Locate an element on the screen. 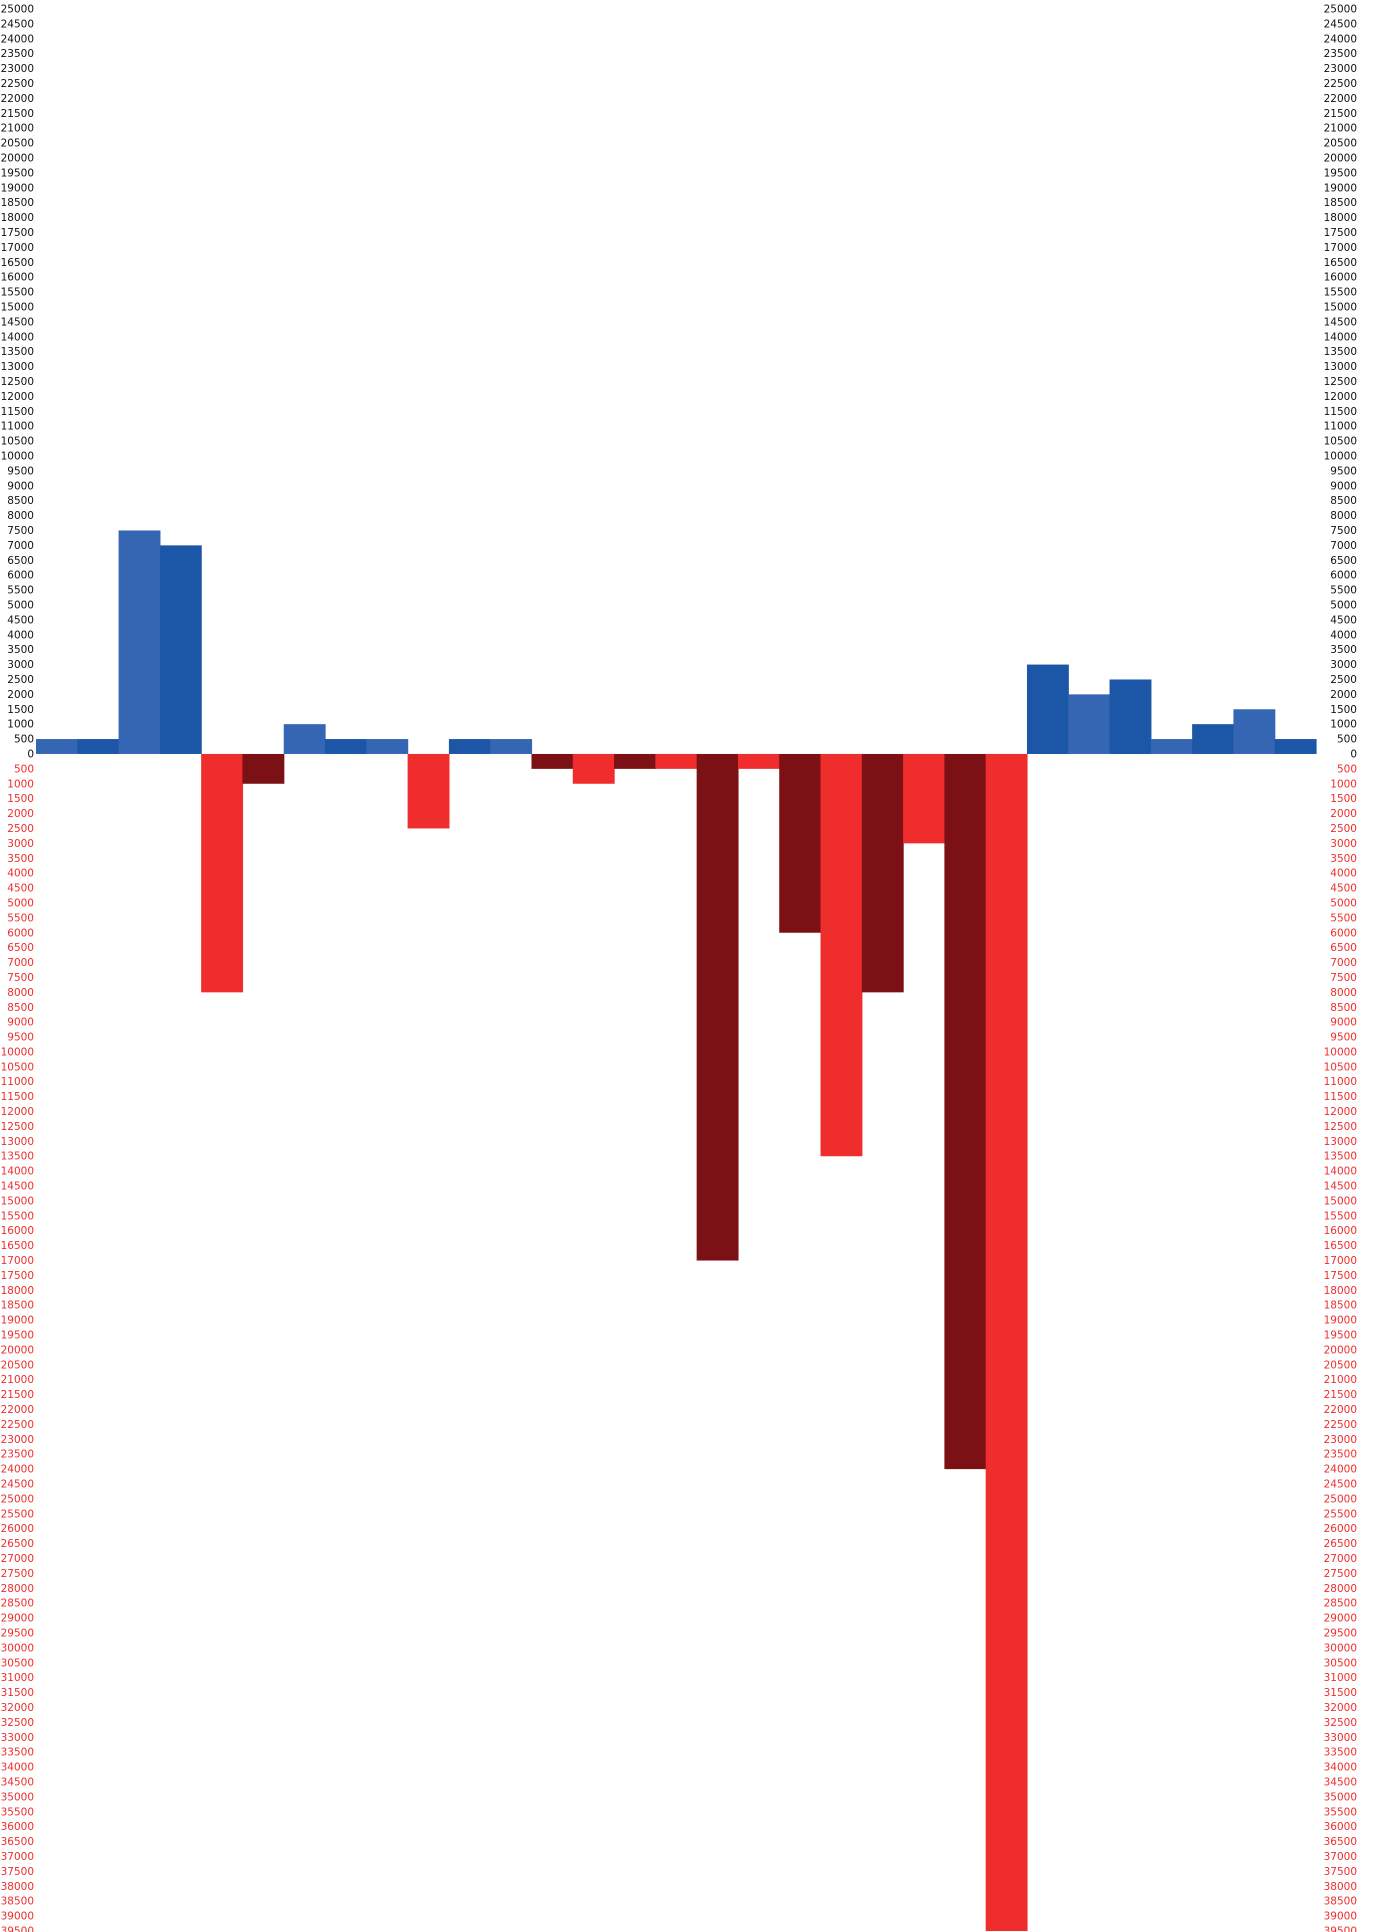  right-tick-label: 4500 is located at coordinates (1343, 889).